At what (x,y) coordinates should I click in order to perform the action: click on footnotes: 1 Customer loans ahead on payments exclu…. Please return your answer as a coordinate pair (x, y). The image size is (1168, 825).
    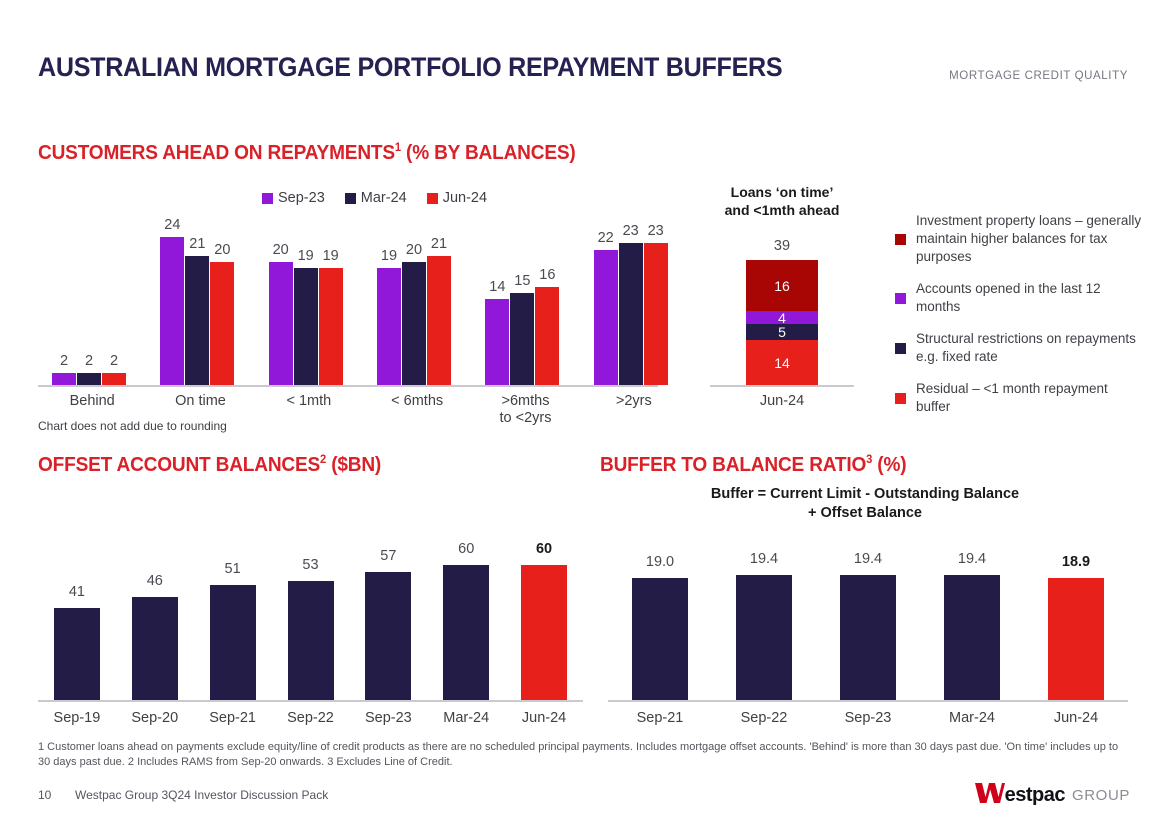
    Looking at the image, I should click on (578, 754).